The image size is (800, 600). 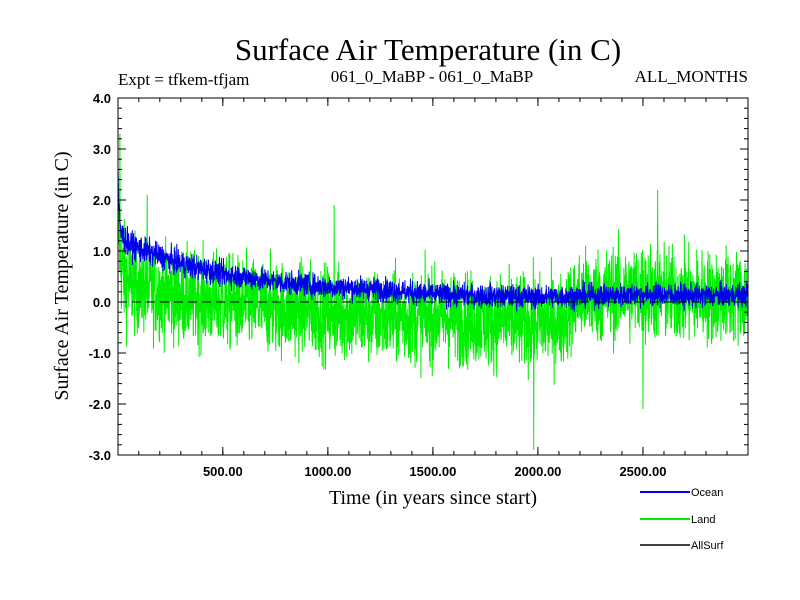 I want to click on y-tick-label: 4.0, so click(x=102, y=98).